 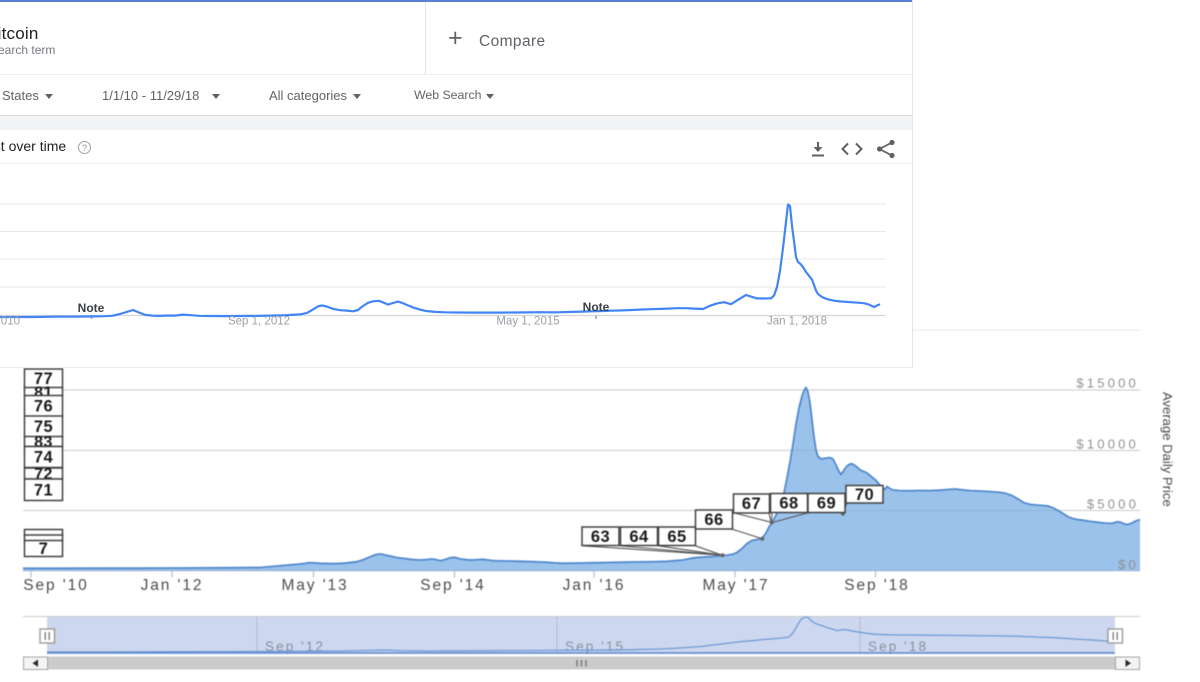 I want to click on svg-text: May '17, so click(x=735, y=585).